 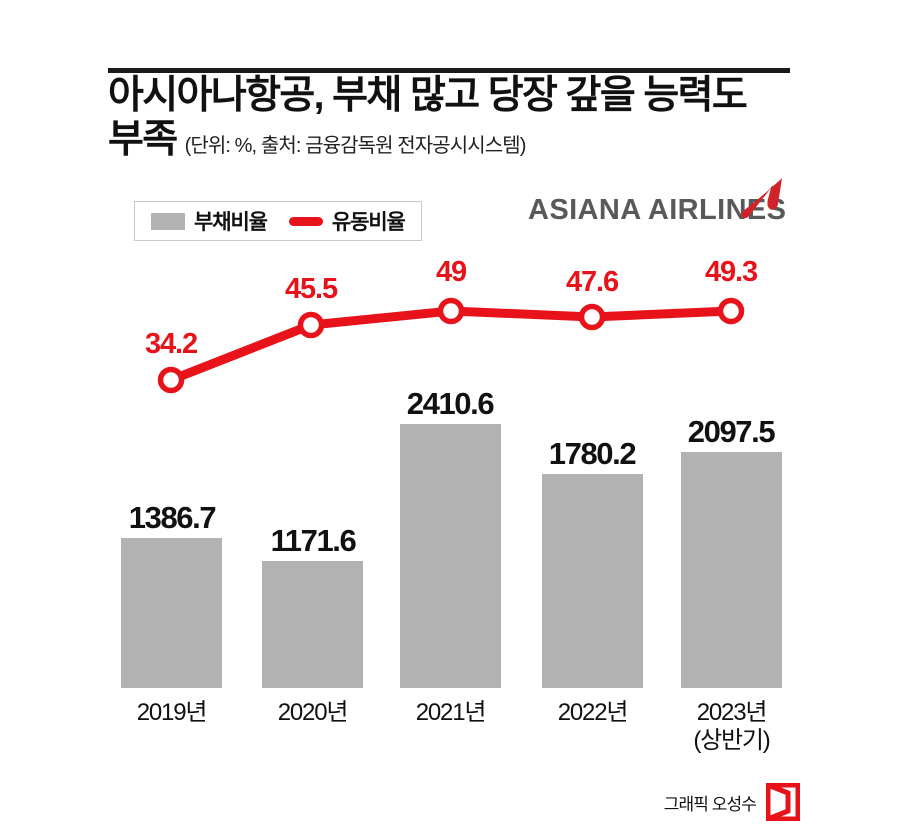 I want to click on x-axis-label-2023: 2023년 (상반기), so click(x=731, y=727).